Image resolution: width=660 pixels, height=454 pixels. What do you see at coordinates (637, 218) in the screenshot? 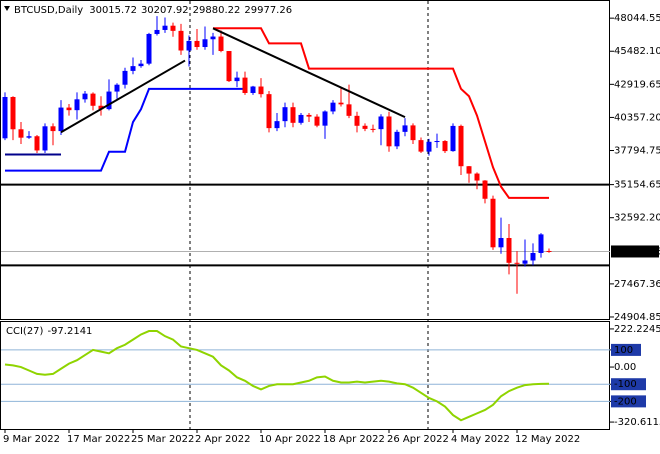
I see `y-tick-label: 32592.20` at bounding box center [637, 218].